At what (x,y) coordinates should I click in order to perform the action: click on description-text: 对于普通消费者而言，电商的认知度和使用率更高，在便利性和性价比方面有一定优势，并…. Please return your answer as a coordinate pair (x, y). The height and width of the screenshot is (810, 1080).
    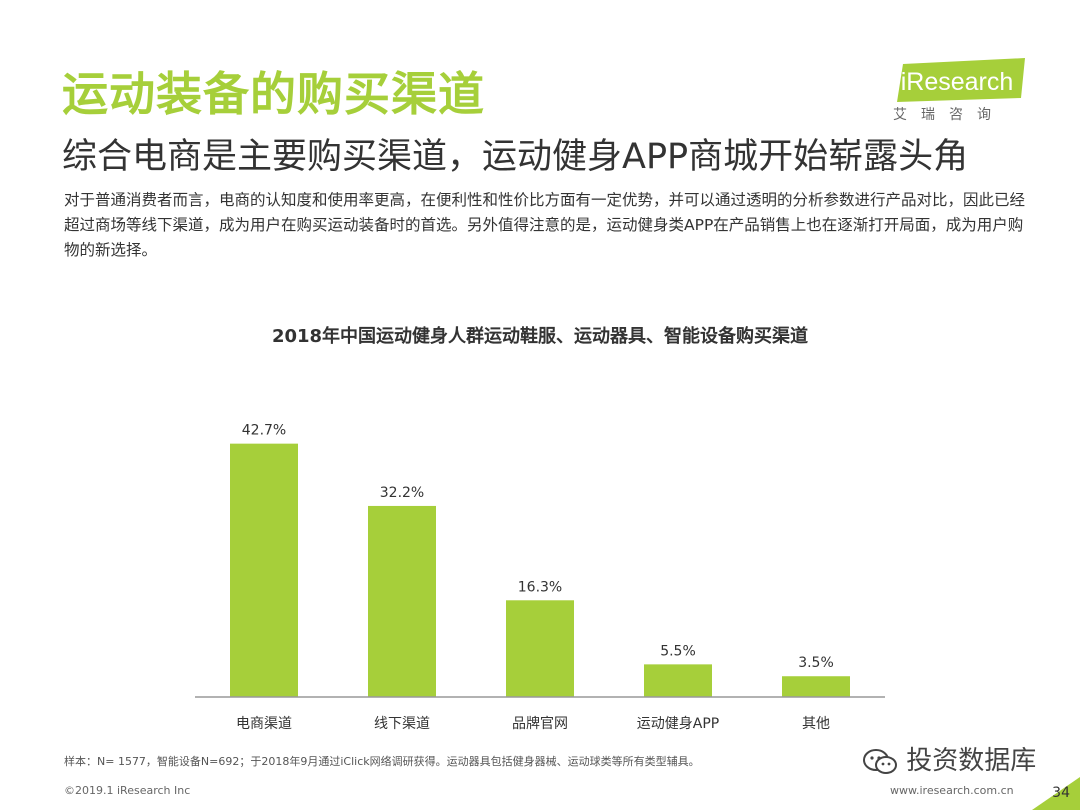
    Looking at the image, I should click on (545, 225).